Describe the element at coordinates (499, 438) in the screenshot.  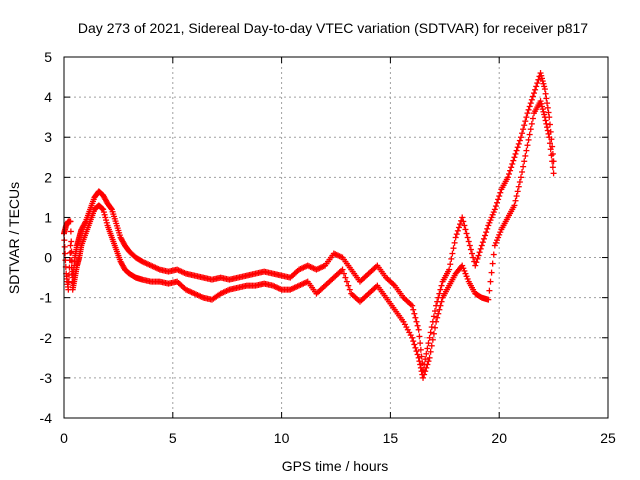
I see `x-tick-label: 20` at that location.